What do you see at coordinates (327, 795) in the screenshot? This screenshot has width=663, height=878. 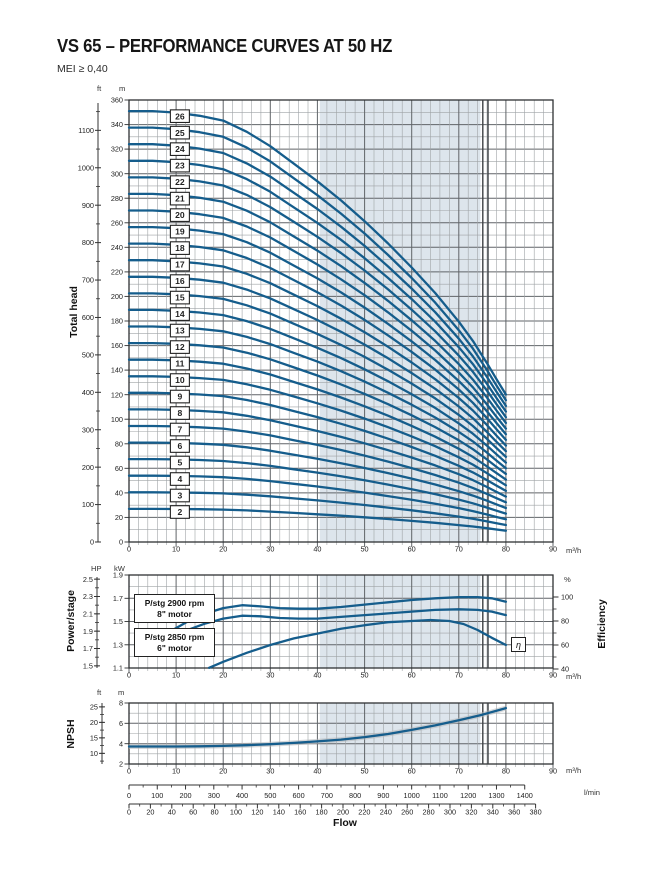 I see `svg-text: 700` at bounding box center [327, 795].